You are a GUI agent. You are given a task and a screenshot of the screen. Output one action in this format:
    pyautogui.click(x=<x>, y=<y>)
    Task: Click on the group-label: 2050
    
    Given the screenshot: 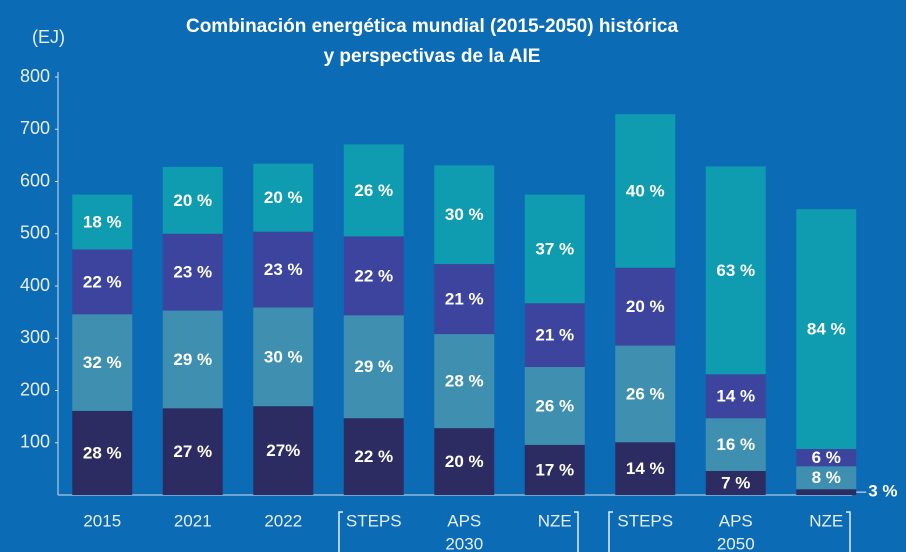 What is the action you would take?
    pyautogui.click(x=736, y=543)
    